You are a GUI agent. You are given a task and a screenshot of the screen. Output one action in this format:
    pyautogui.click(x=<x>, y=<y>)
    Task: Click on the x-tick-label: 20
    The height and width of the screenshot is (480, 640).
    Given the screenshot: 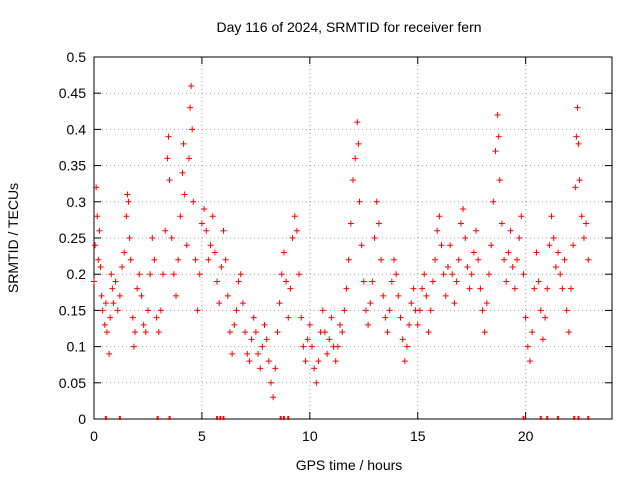 What is the action you would take?
    pyautogui.click(x=526, y=436)
    